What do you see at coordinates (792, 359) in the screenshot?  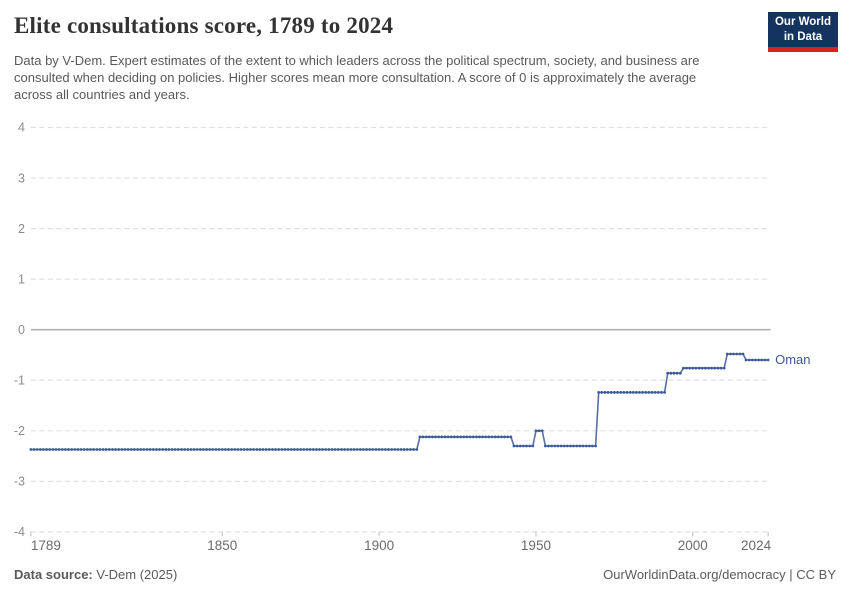 I see `entity-label: Oman` at bounding box center [792, 359].